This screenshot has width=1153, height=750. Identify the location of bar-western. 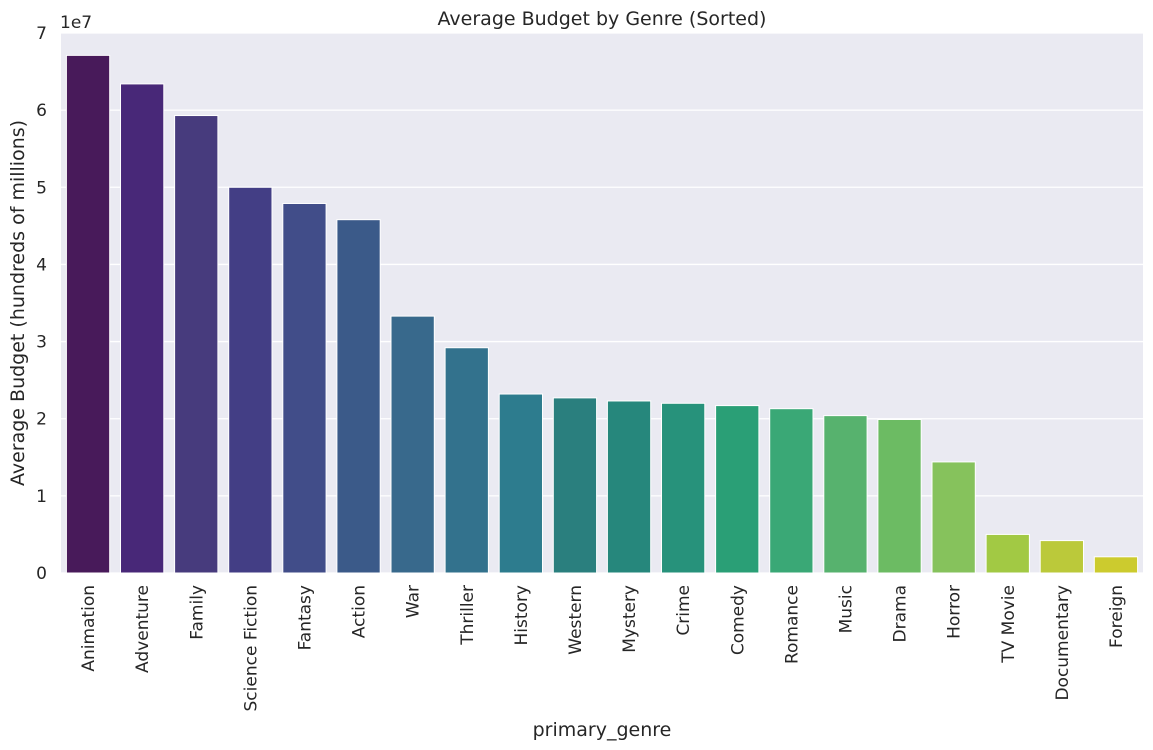
(575, 485).